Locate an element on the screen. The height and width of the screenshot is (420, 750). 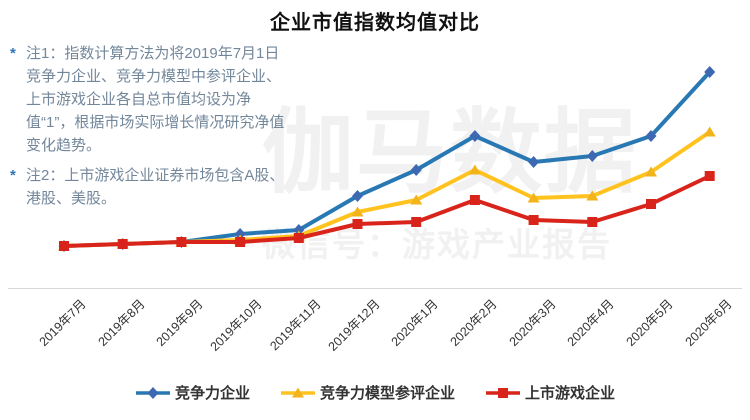
legend-diamond-marker-icon is located at coordinates (152, 392).